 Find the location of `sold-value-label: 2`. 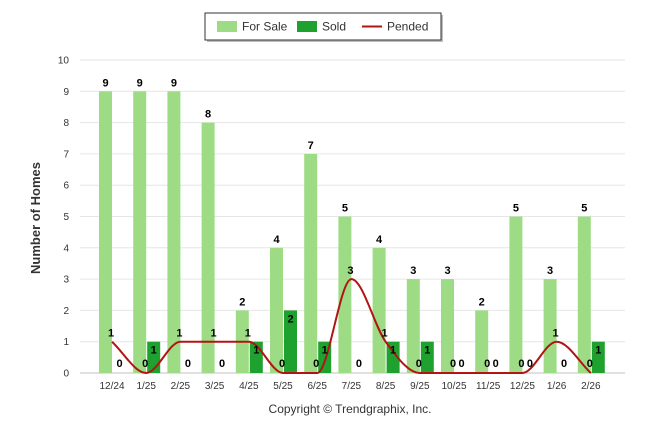

sold-value-label: 2 is located at coordinates (290, 319).